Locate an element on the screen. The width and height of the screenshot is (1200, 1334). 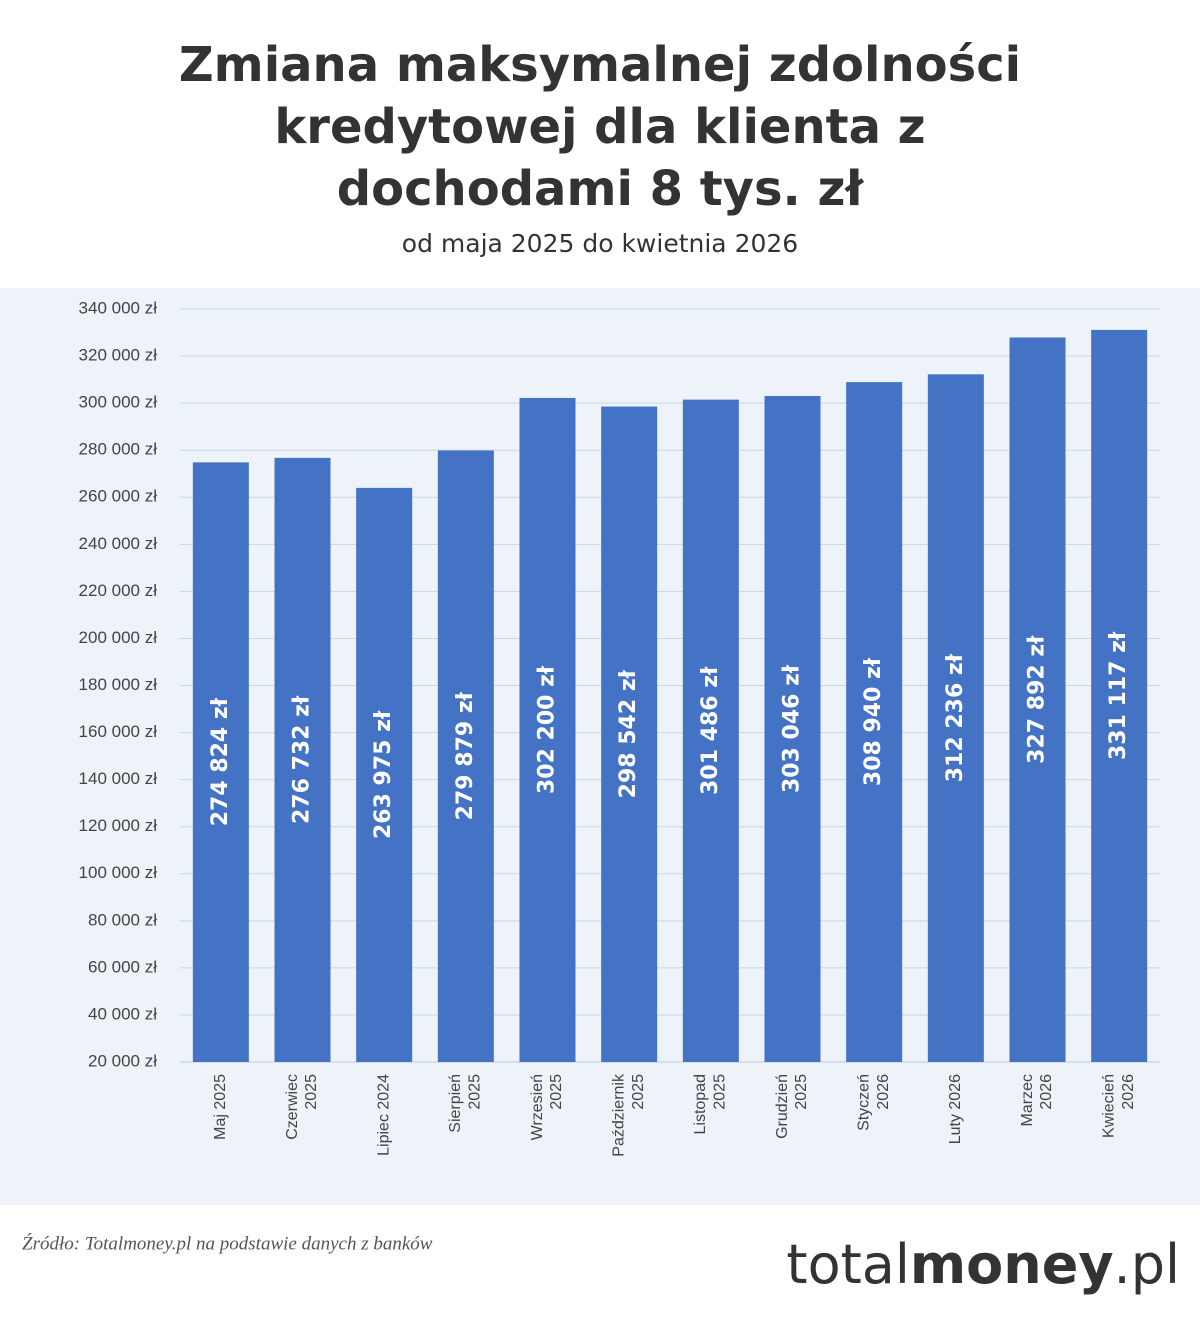
value-label: 263 975 zł is located at coordinates (383, 774).